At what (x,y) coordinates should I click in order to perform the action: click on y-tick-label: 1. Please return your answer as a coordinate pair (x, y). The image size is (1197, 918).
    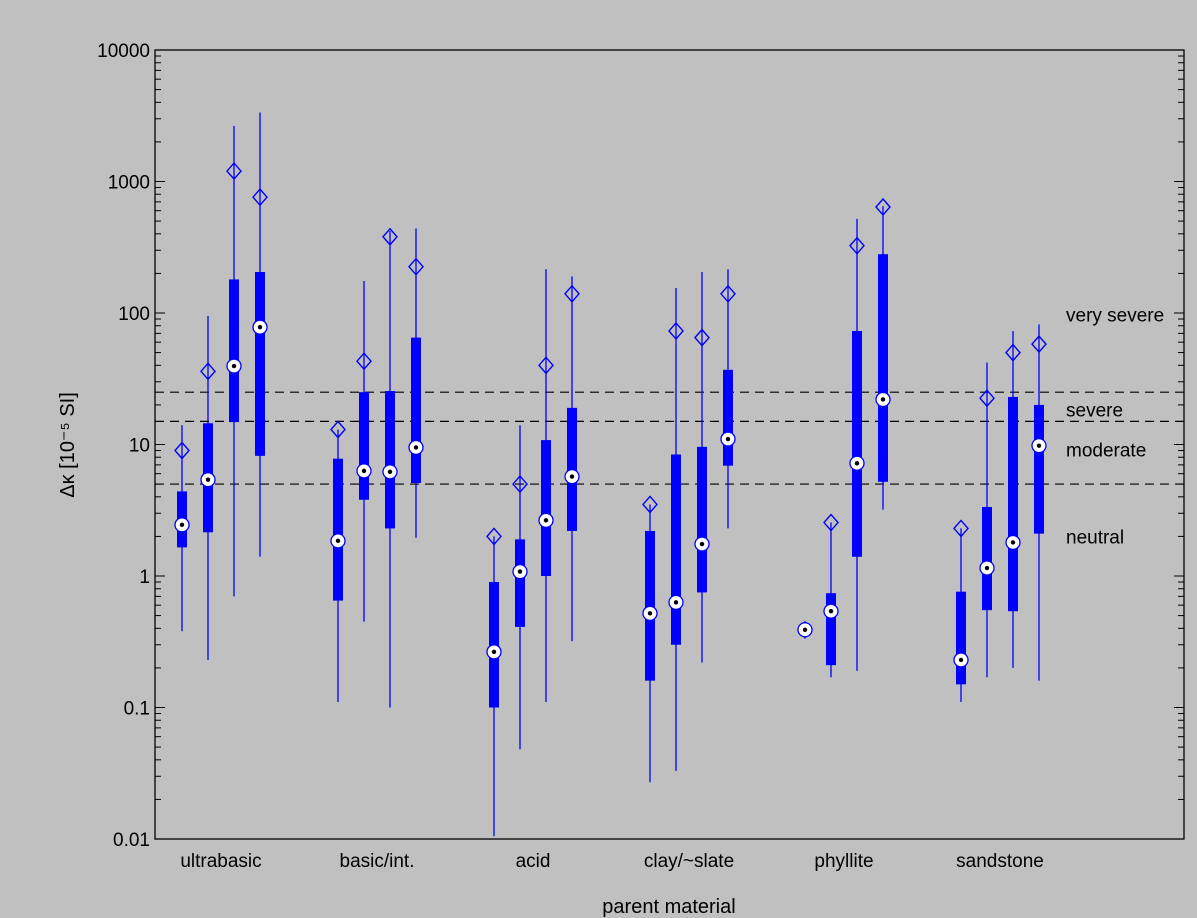
    Looking at the image, I should click on (144, 577).